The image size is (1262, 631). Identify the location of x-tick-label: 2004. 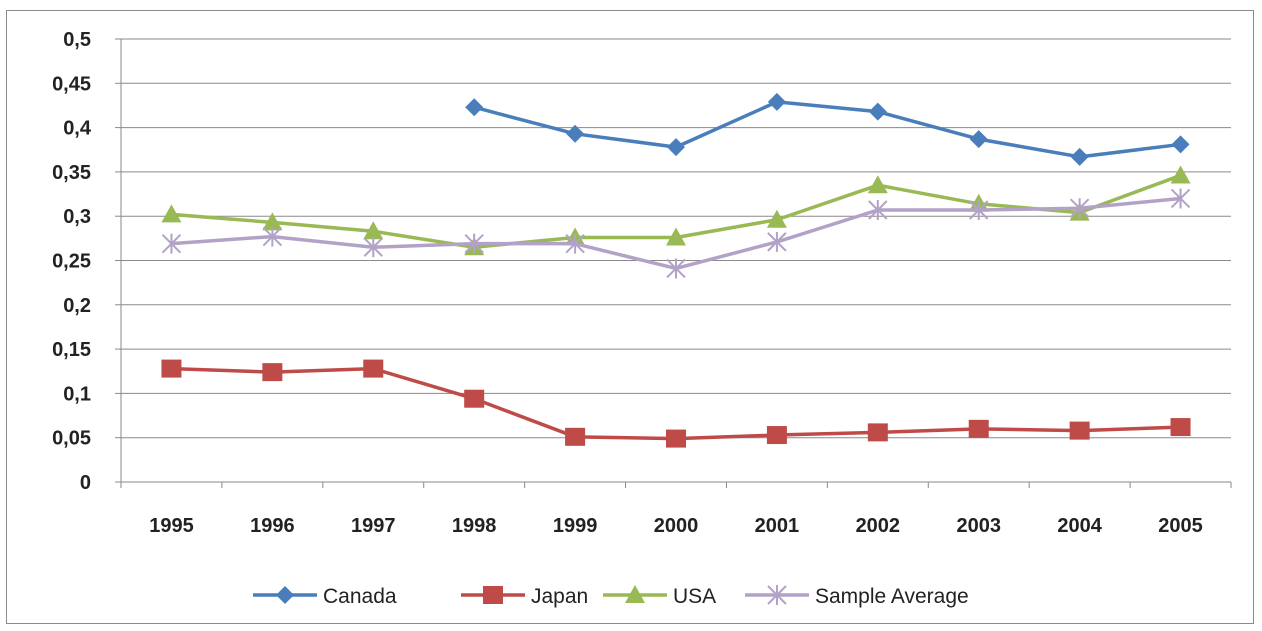
(1079, 526).